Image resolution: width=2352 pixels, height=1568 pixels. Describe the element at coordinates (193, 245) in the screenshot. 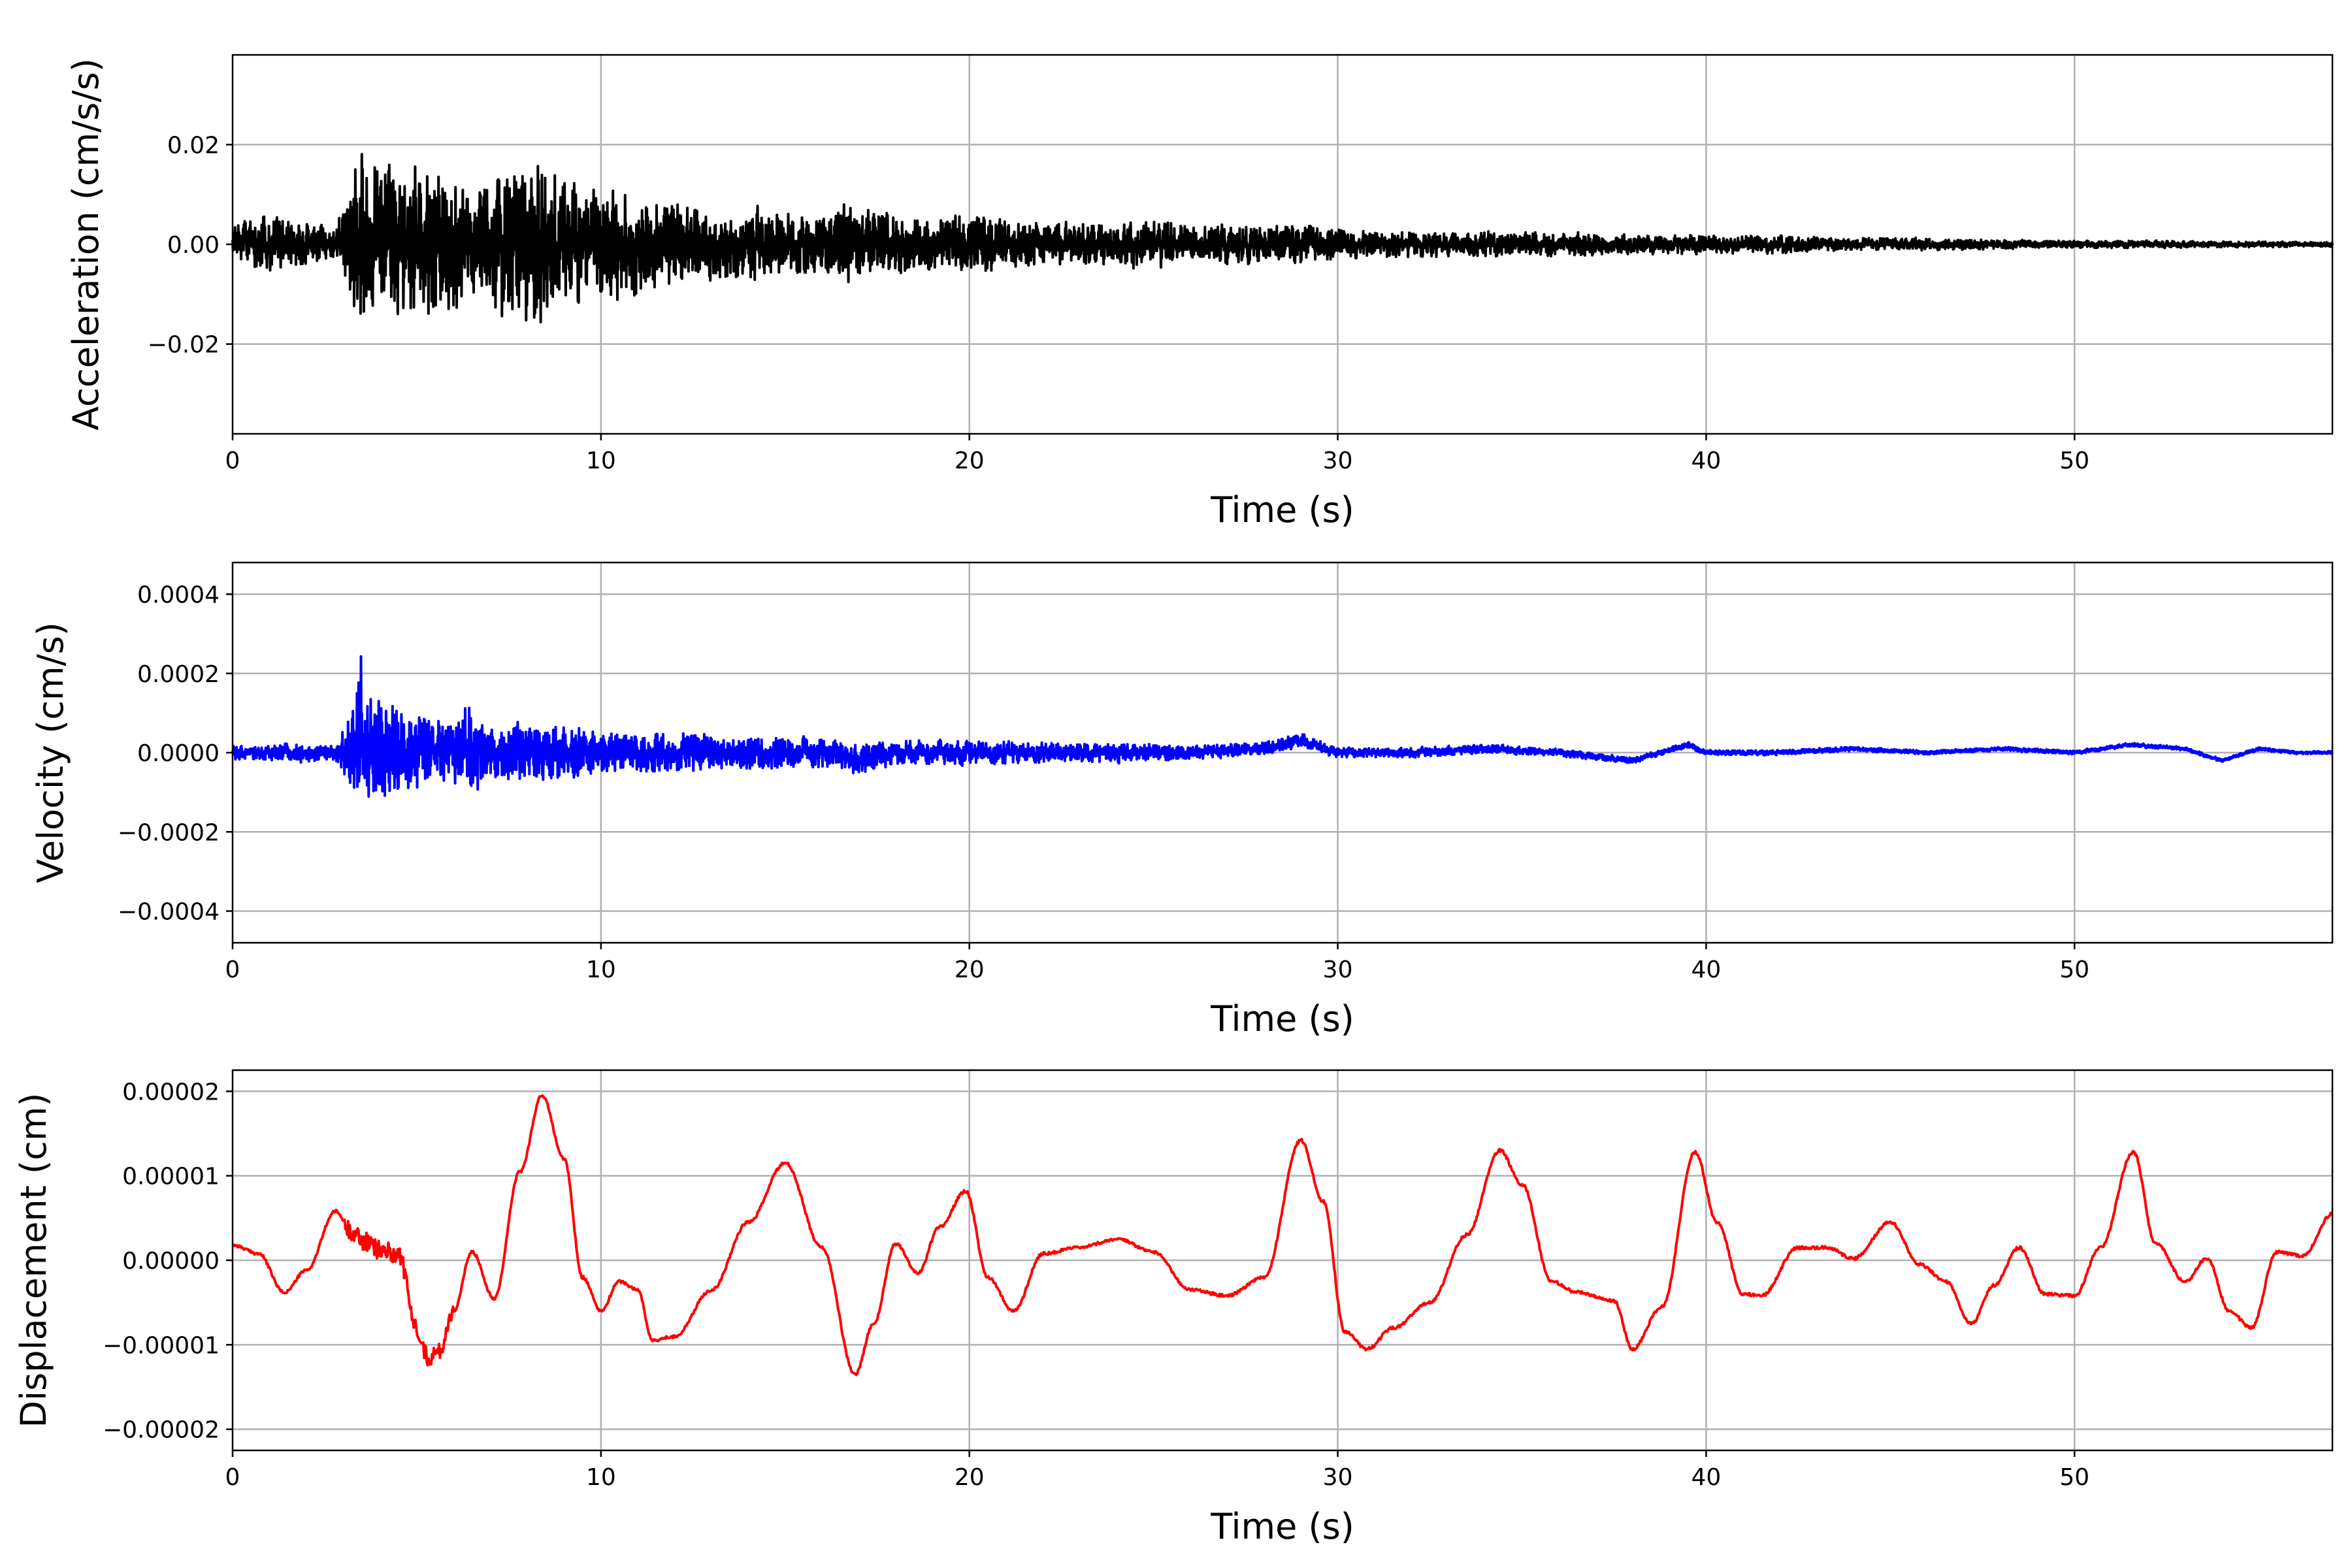

I see `acceleration-ytick-label-1: 0.00` at that location.